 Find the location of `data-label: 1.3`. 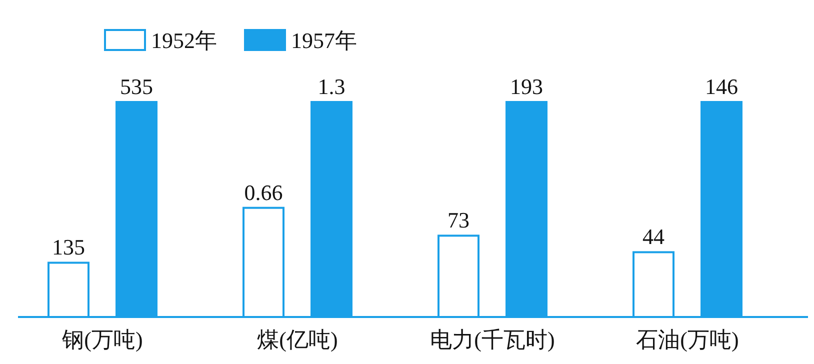

data-label: 1.3 is located at coordinates (332, 86).